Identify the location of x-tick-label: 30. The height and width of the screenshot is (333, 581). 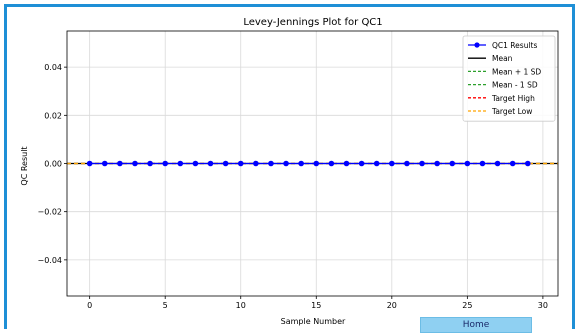
(543, 305).